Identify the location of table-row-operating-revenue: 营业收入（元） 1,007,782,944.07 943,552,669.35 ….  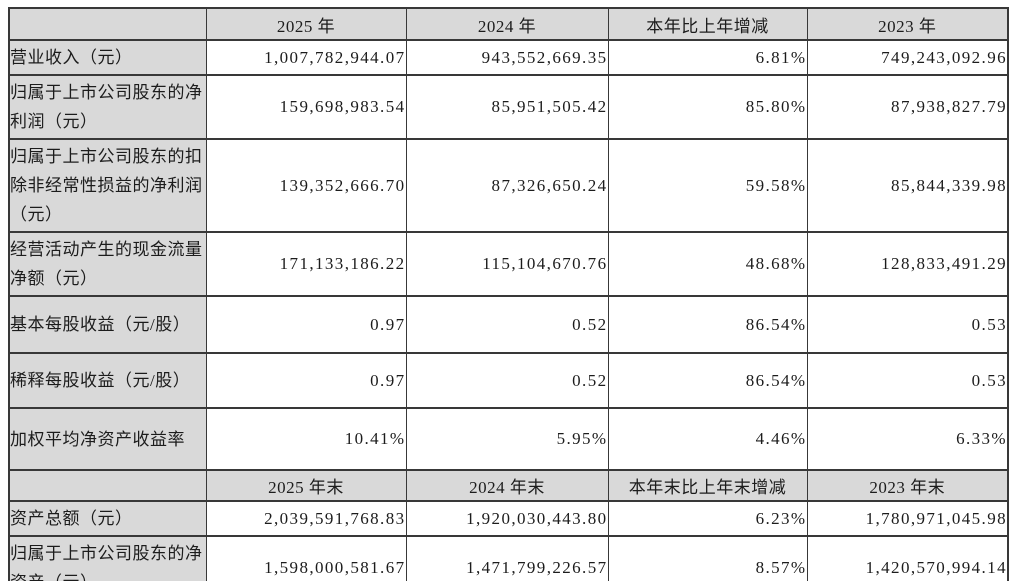
(508, 57).